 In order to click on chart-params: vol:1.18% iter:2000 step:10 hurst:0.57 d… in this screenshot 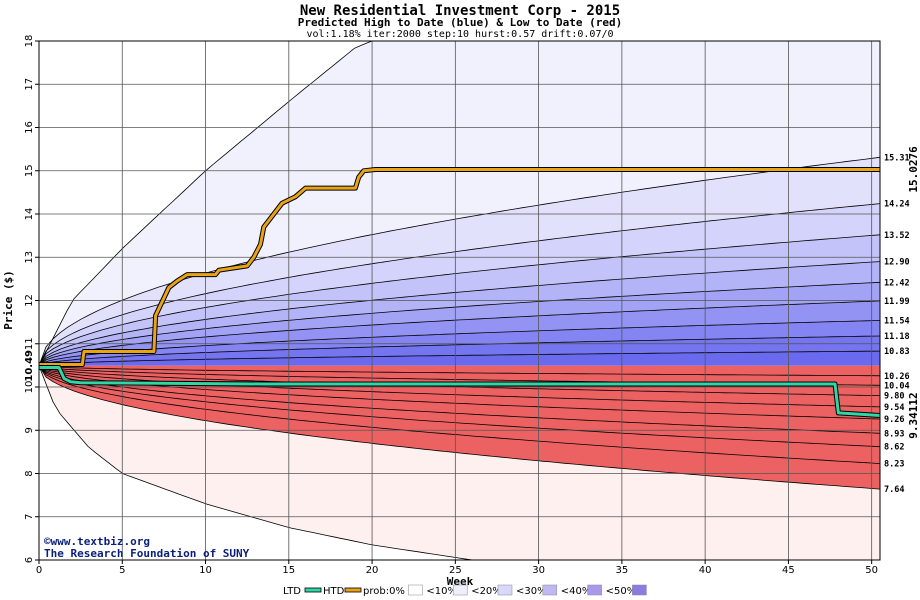, I will do `click(459, 34)`.